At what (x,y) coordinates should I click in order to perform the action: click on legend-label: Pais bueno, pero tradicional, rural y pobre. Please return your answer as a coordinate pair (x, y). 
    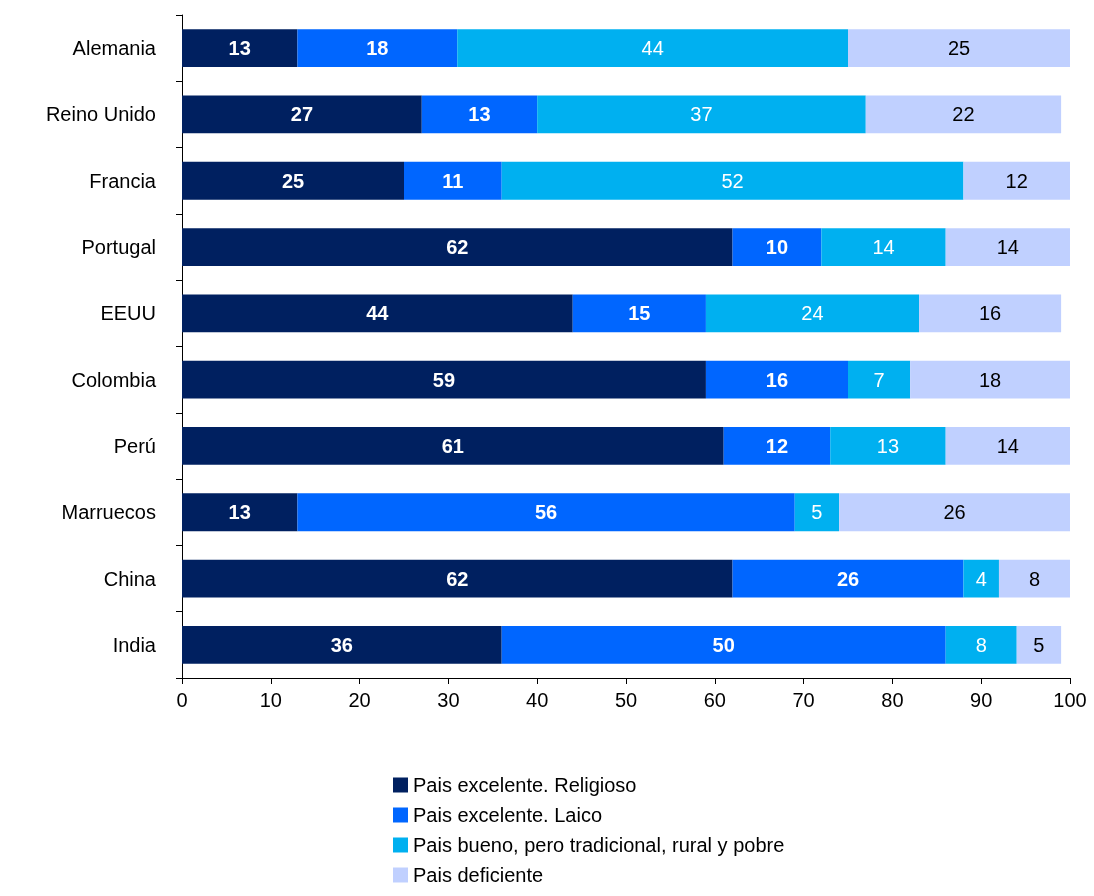
    Looking at the image, I should click on (599, 845).